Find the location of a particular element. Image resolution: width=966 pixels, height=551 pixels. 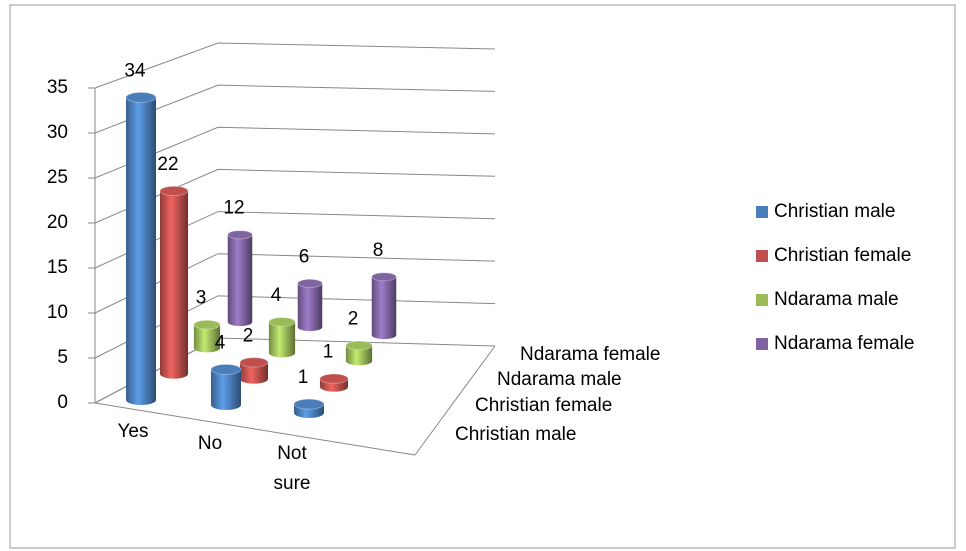

x-tick-label: Yes is located at coordinates (133, 431).